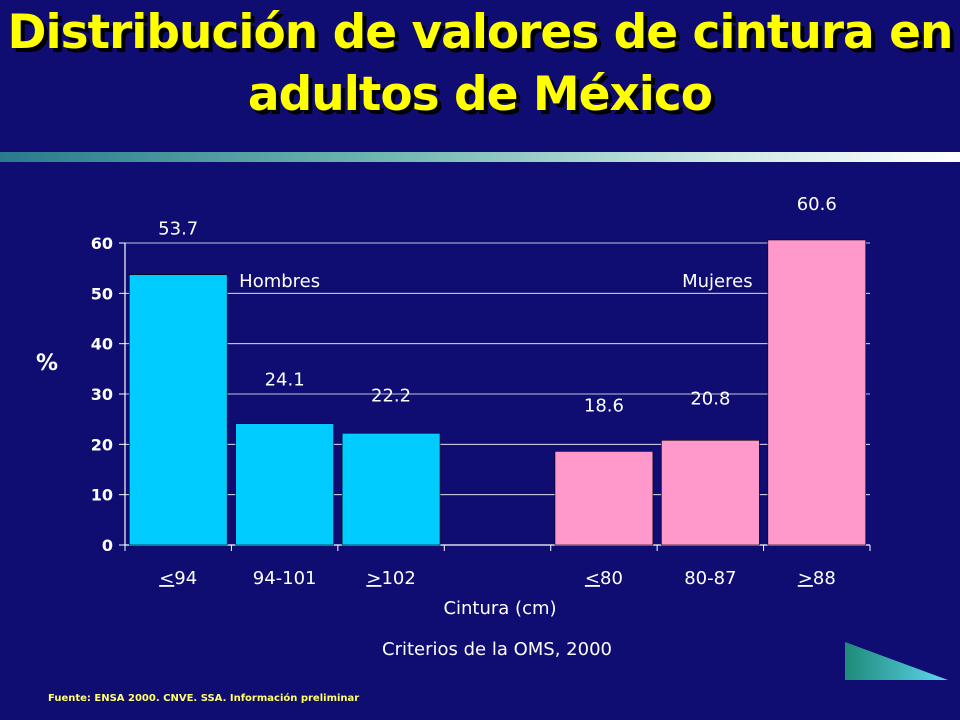 This screenshot has width=960, height=720. I want to click on y-tick-labels: 0 10 20 30 40 50 60, so click(102, 394).